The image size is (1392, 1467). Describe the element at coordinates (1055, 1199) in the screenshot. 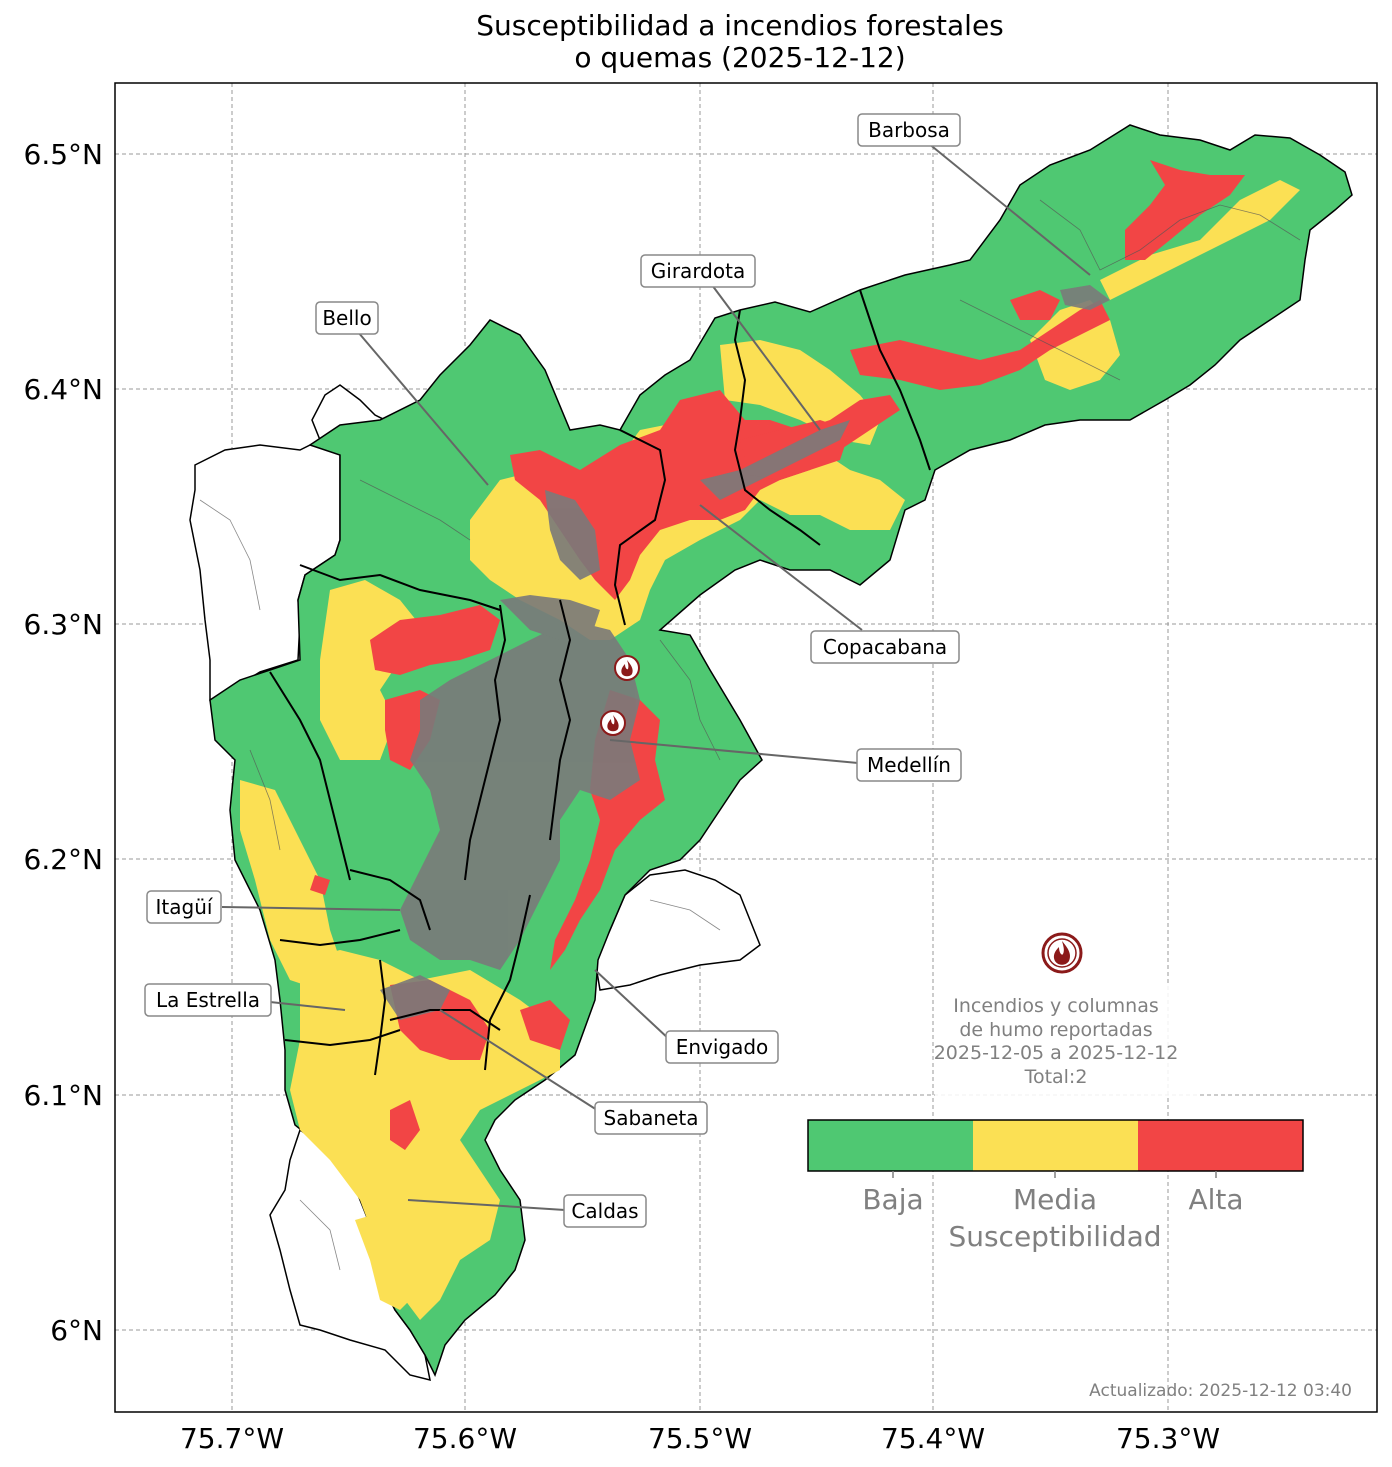

I see `colorbar-label-media: Media` at that location.